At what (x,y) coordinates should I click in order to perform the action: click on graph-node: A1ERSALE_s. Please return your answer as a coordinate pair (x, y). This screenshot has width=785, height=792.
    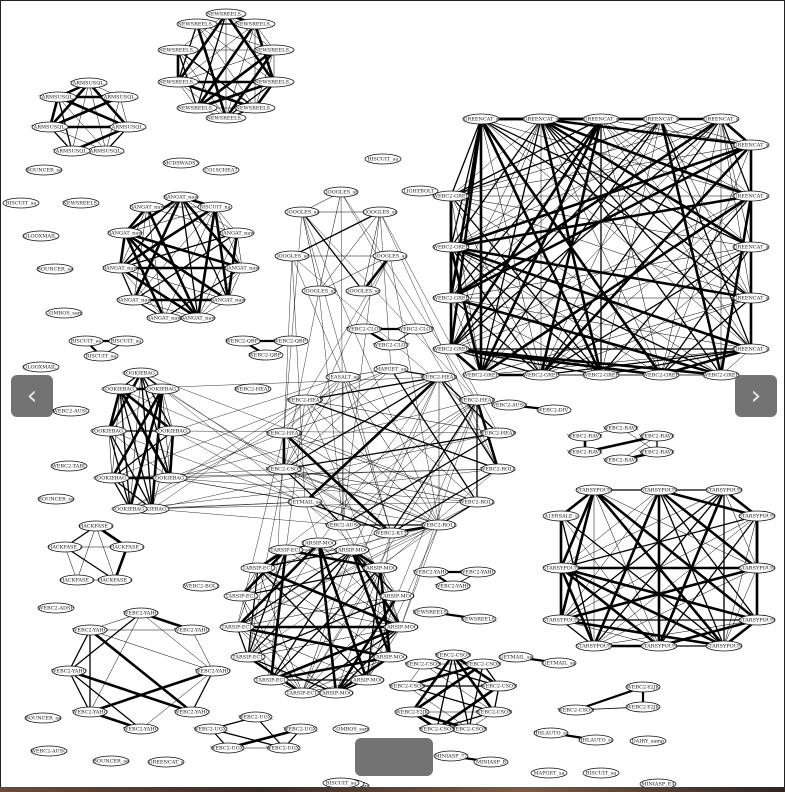
    Looking at the image, I should click on (561, 516).